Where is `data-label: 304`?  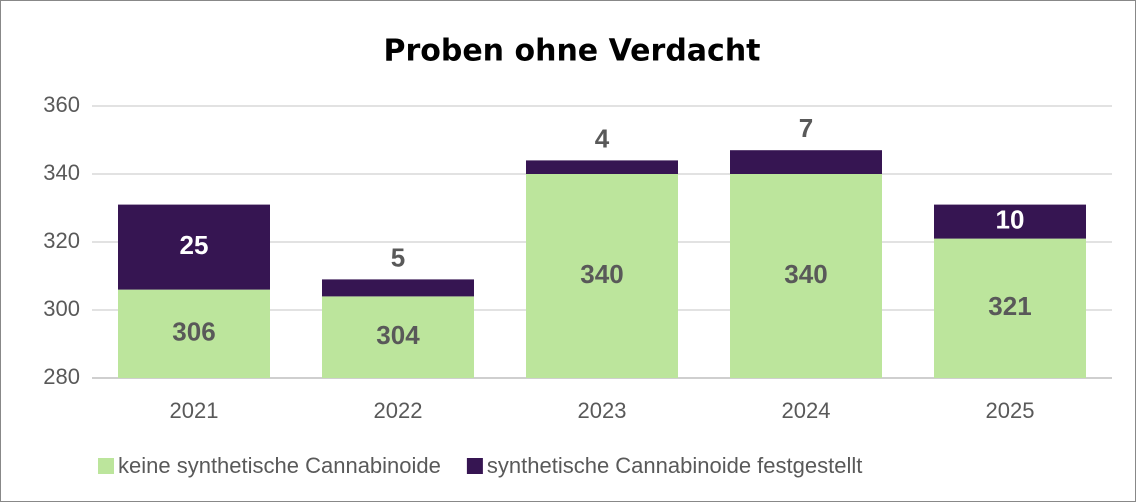
data-label: 304 is located at coordinates (398, 335).